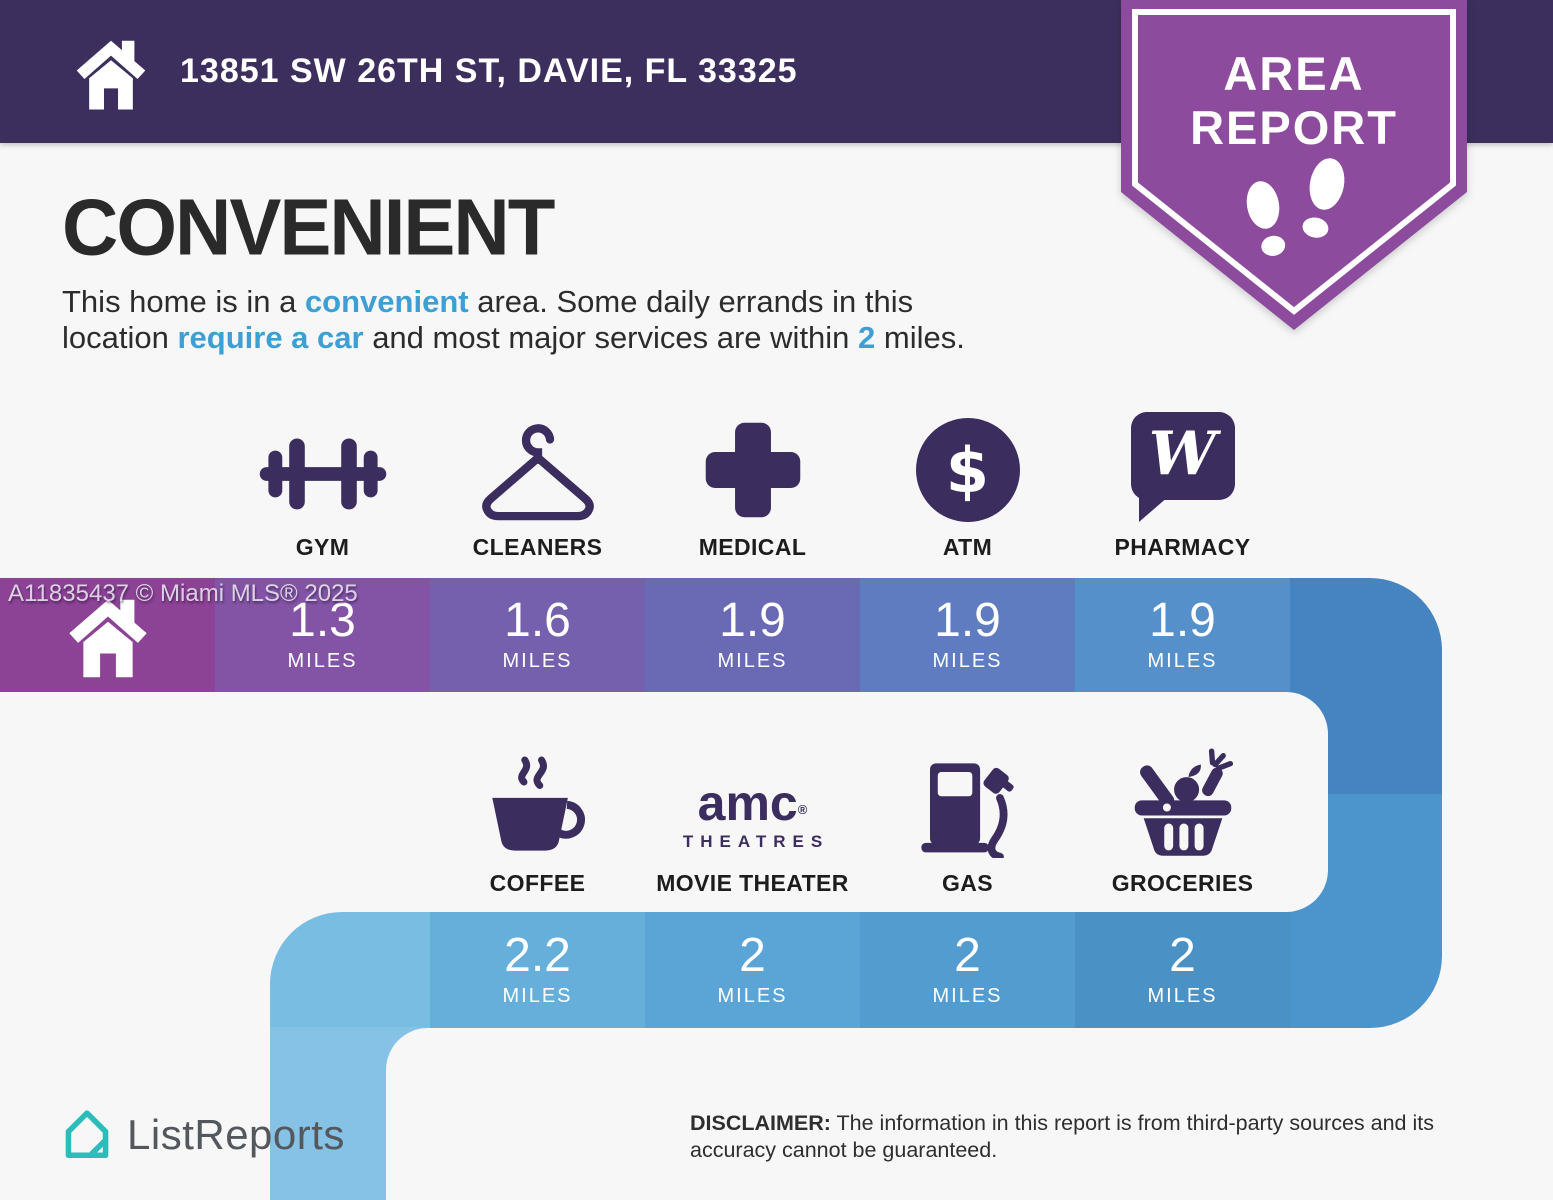  Describe the element at coordinates (537, 956) in the screenshot. I see `miles-value: 2.2` at that location.